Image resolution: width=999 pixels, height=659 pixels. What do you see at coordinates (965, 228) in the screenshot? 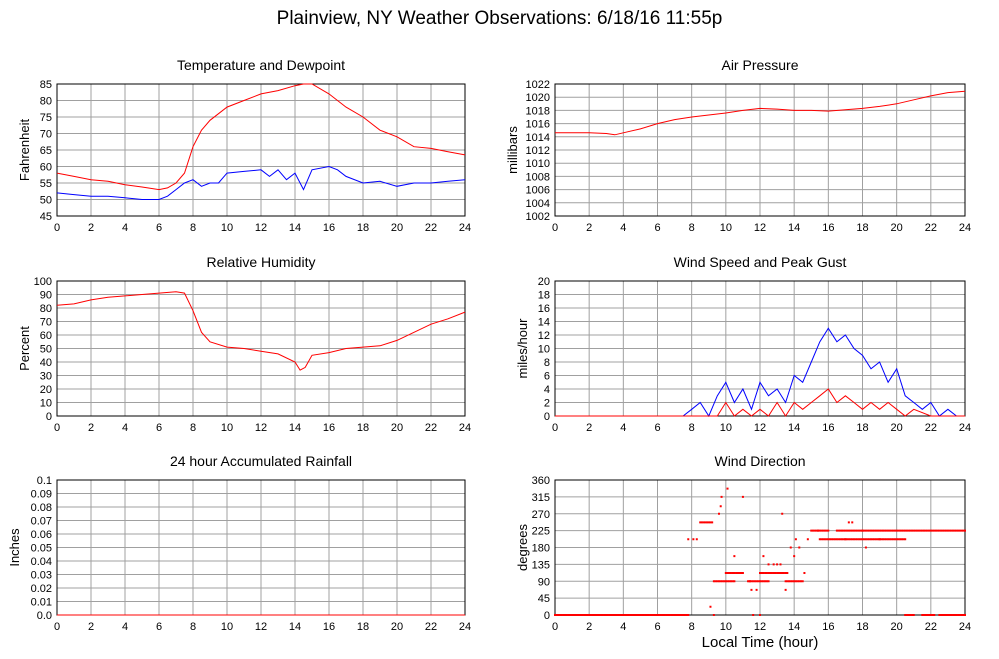
I see `x-tick-label: 24` at bounding box center [965, 228].